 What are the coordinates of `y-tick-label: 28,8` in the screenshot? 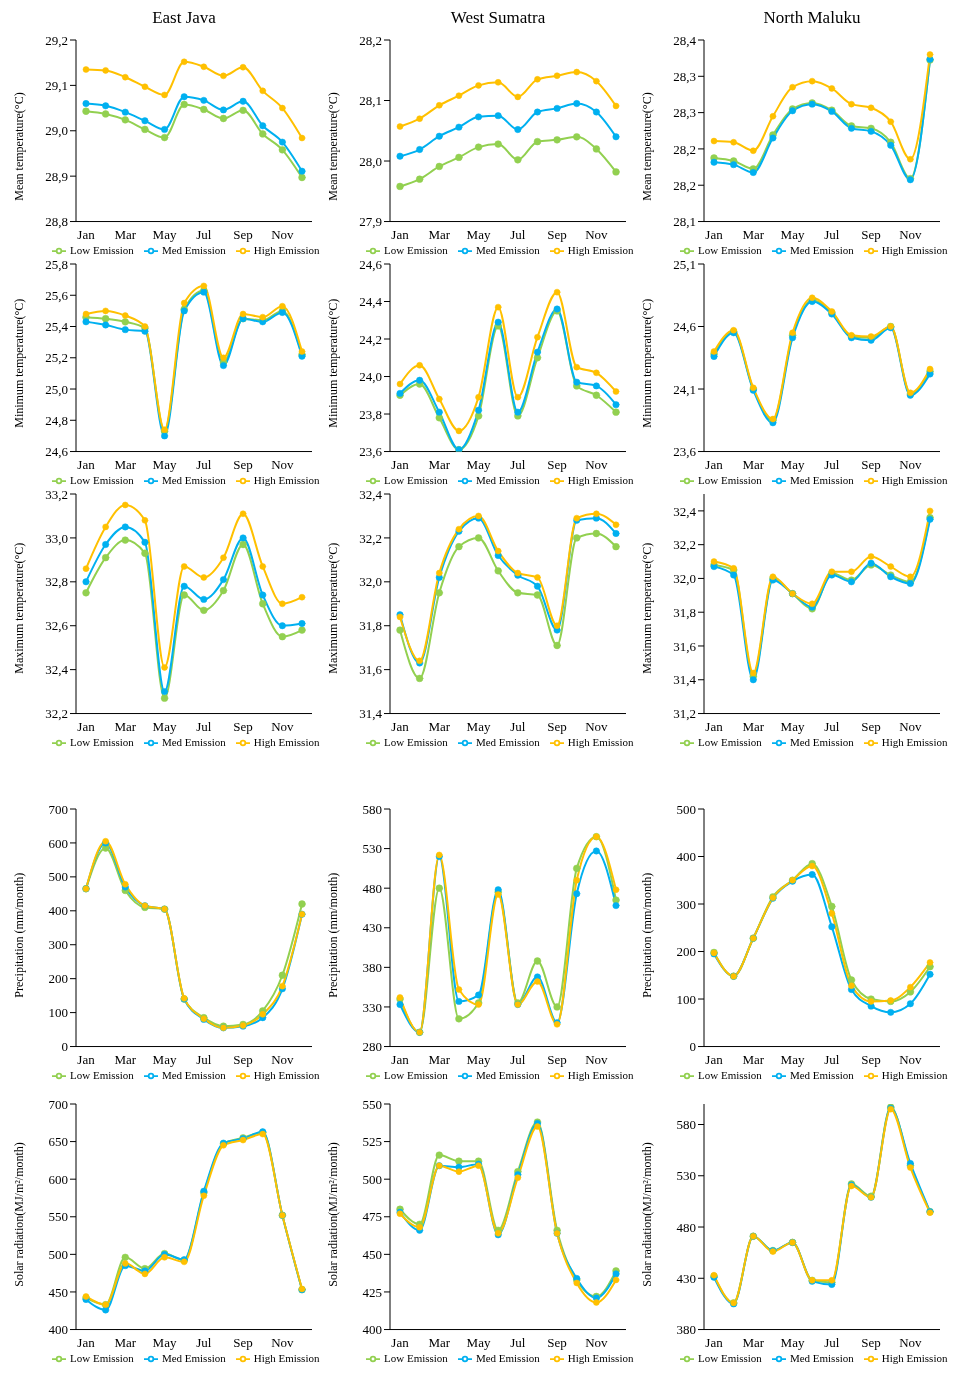 It's located at (56, 222).